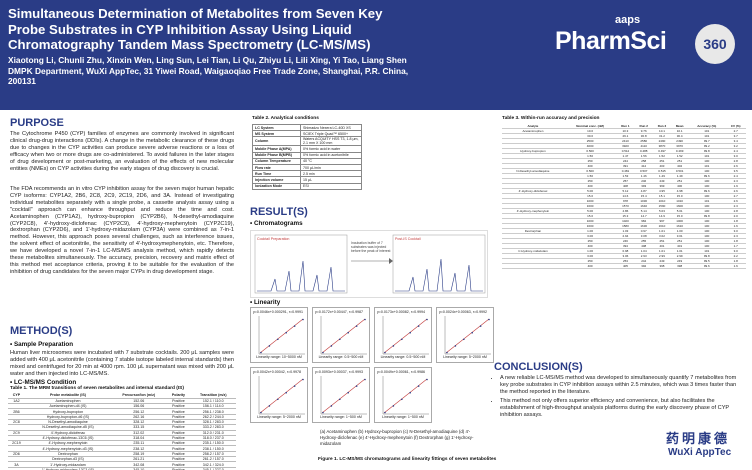  What do you see at coordinates (533, 126) in the screenshot?
I see `table3-header-cell: Analyte` at bounding box center [533, 126].